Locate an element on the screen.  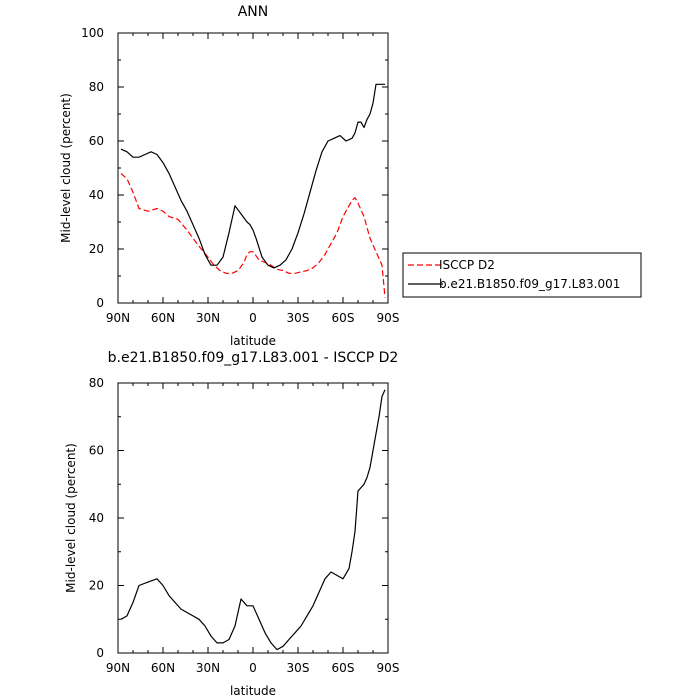
chart-title: ANN is located at coordinates (253, 12).